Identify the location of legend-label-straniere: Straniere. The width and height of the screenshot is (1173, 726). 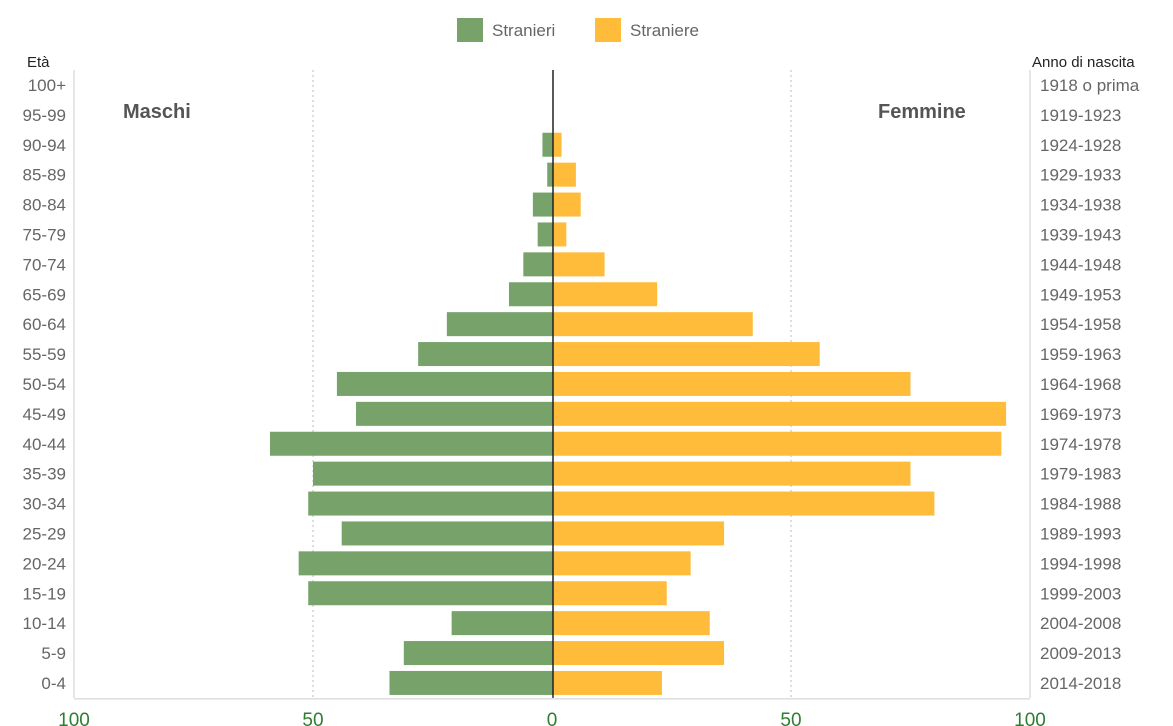
(664, 30).